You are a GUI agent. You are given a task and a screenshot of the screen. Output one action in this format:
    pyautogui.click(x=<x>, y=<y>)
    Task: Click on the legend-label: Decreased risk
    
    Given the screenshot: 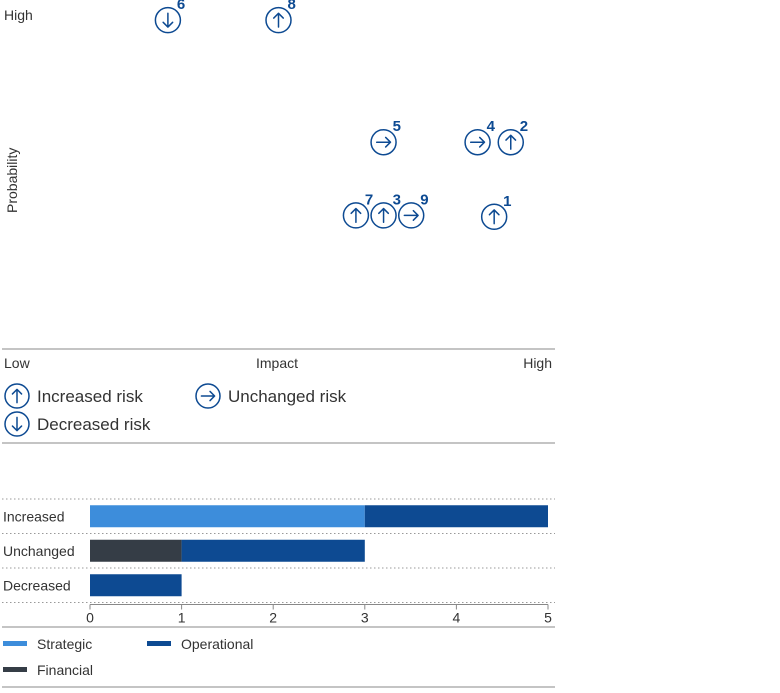 What is the action you would take?
    pyautogui.click(x=94, y=424)
    